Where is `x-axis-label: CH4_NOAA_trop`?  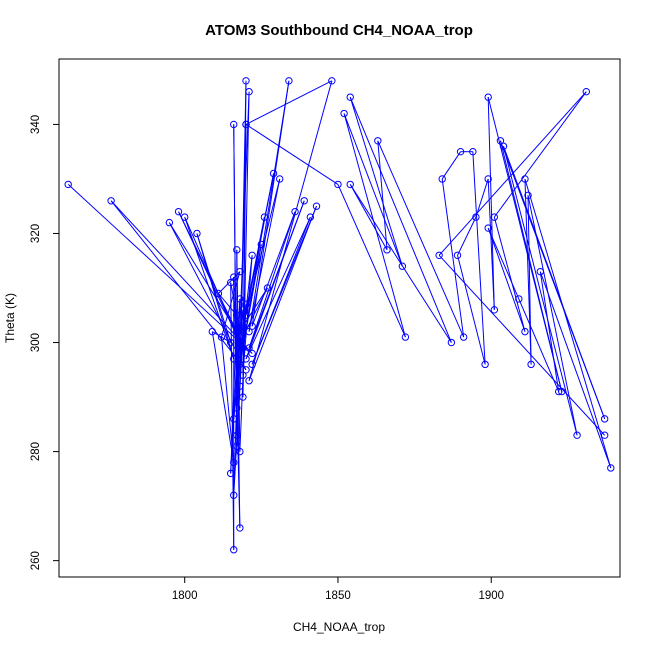 x-axis-label: CH4_NOAA_trop is located at coordinates (339, 627).